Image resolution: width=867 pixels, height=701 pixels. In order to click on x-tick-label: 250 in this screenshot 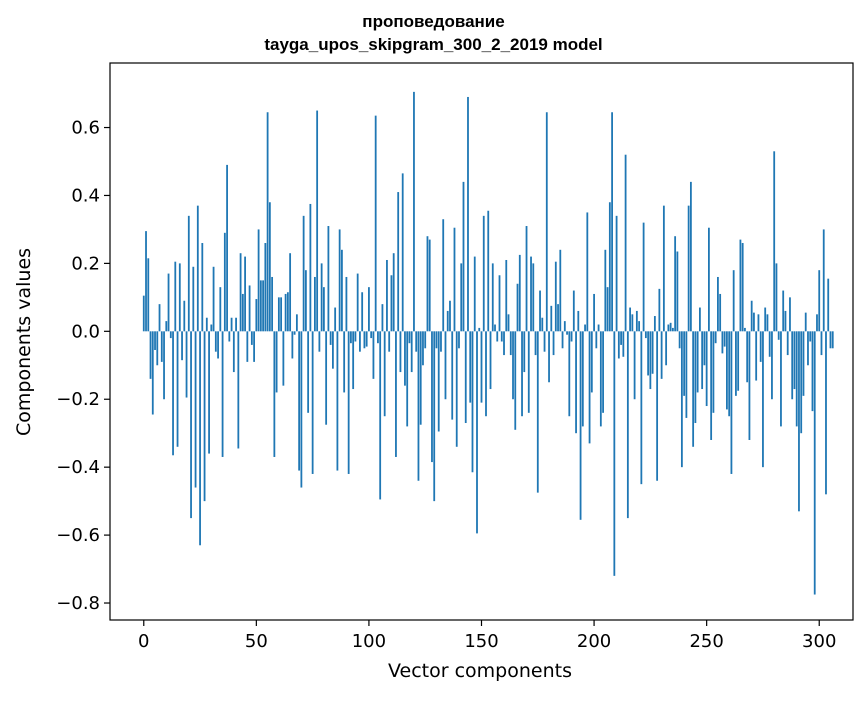, I will do `click(706, 641)`.